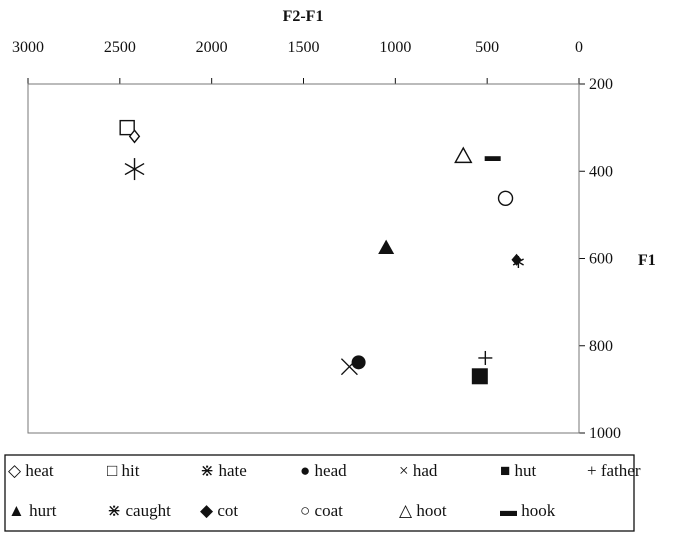 This screenshot has height=536, width=673. Describe the element at coordinates (395, 47) in the screenshot. I see `x-tick-label: 1000` at that location.